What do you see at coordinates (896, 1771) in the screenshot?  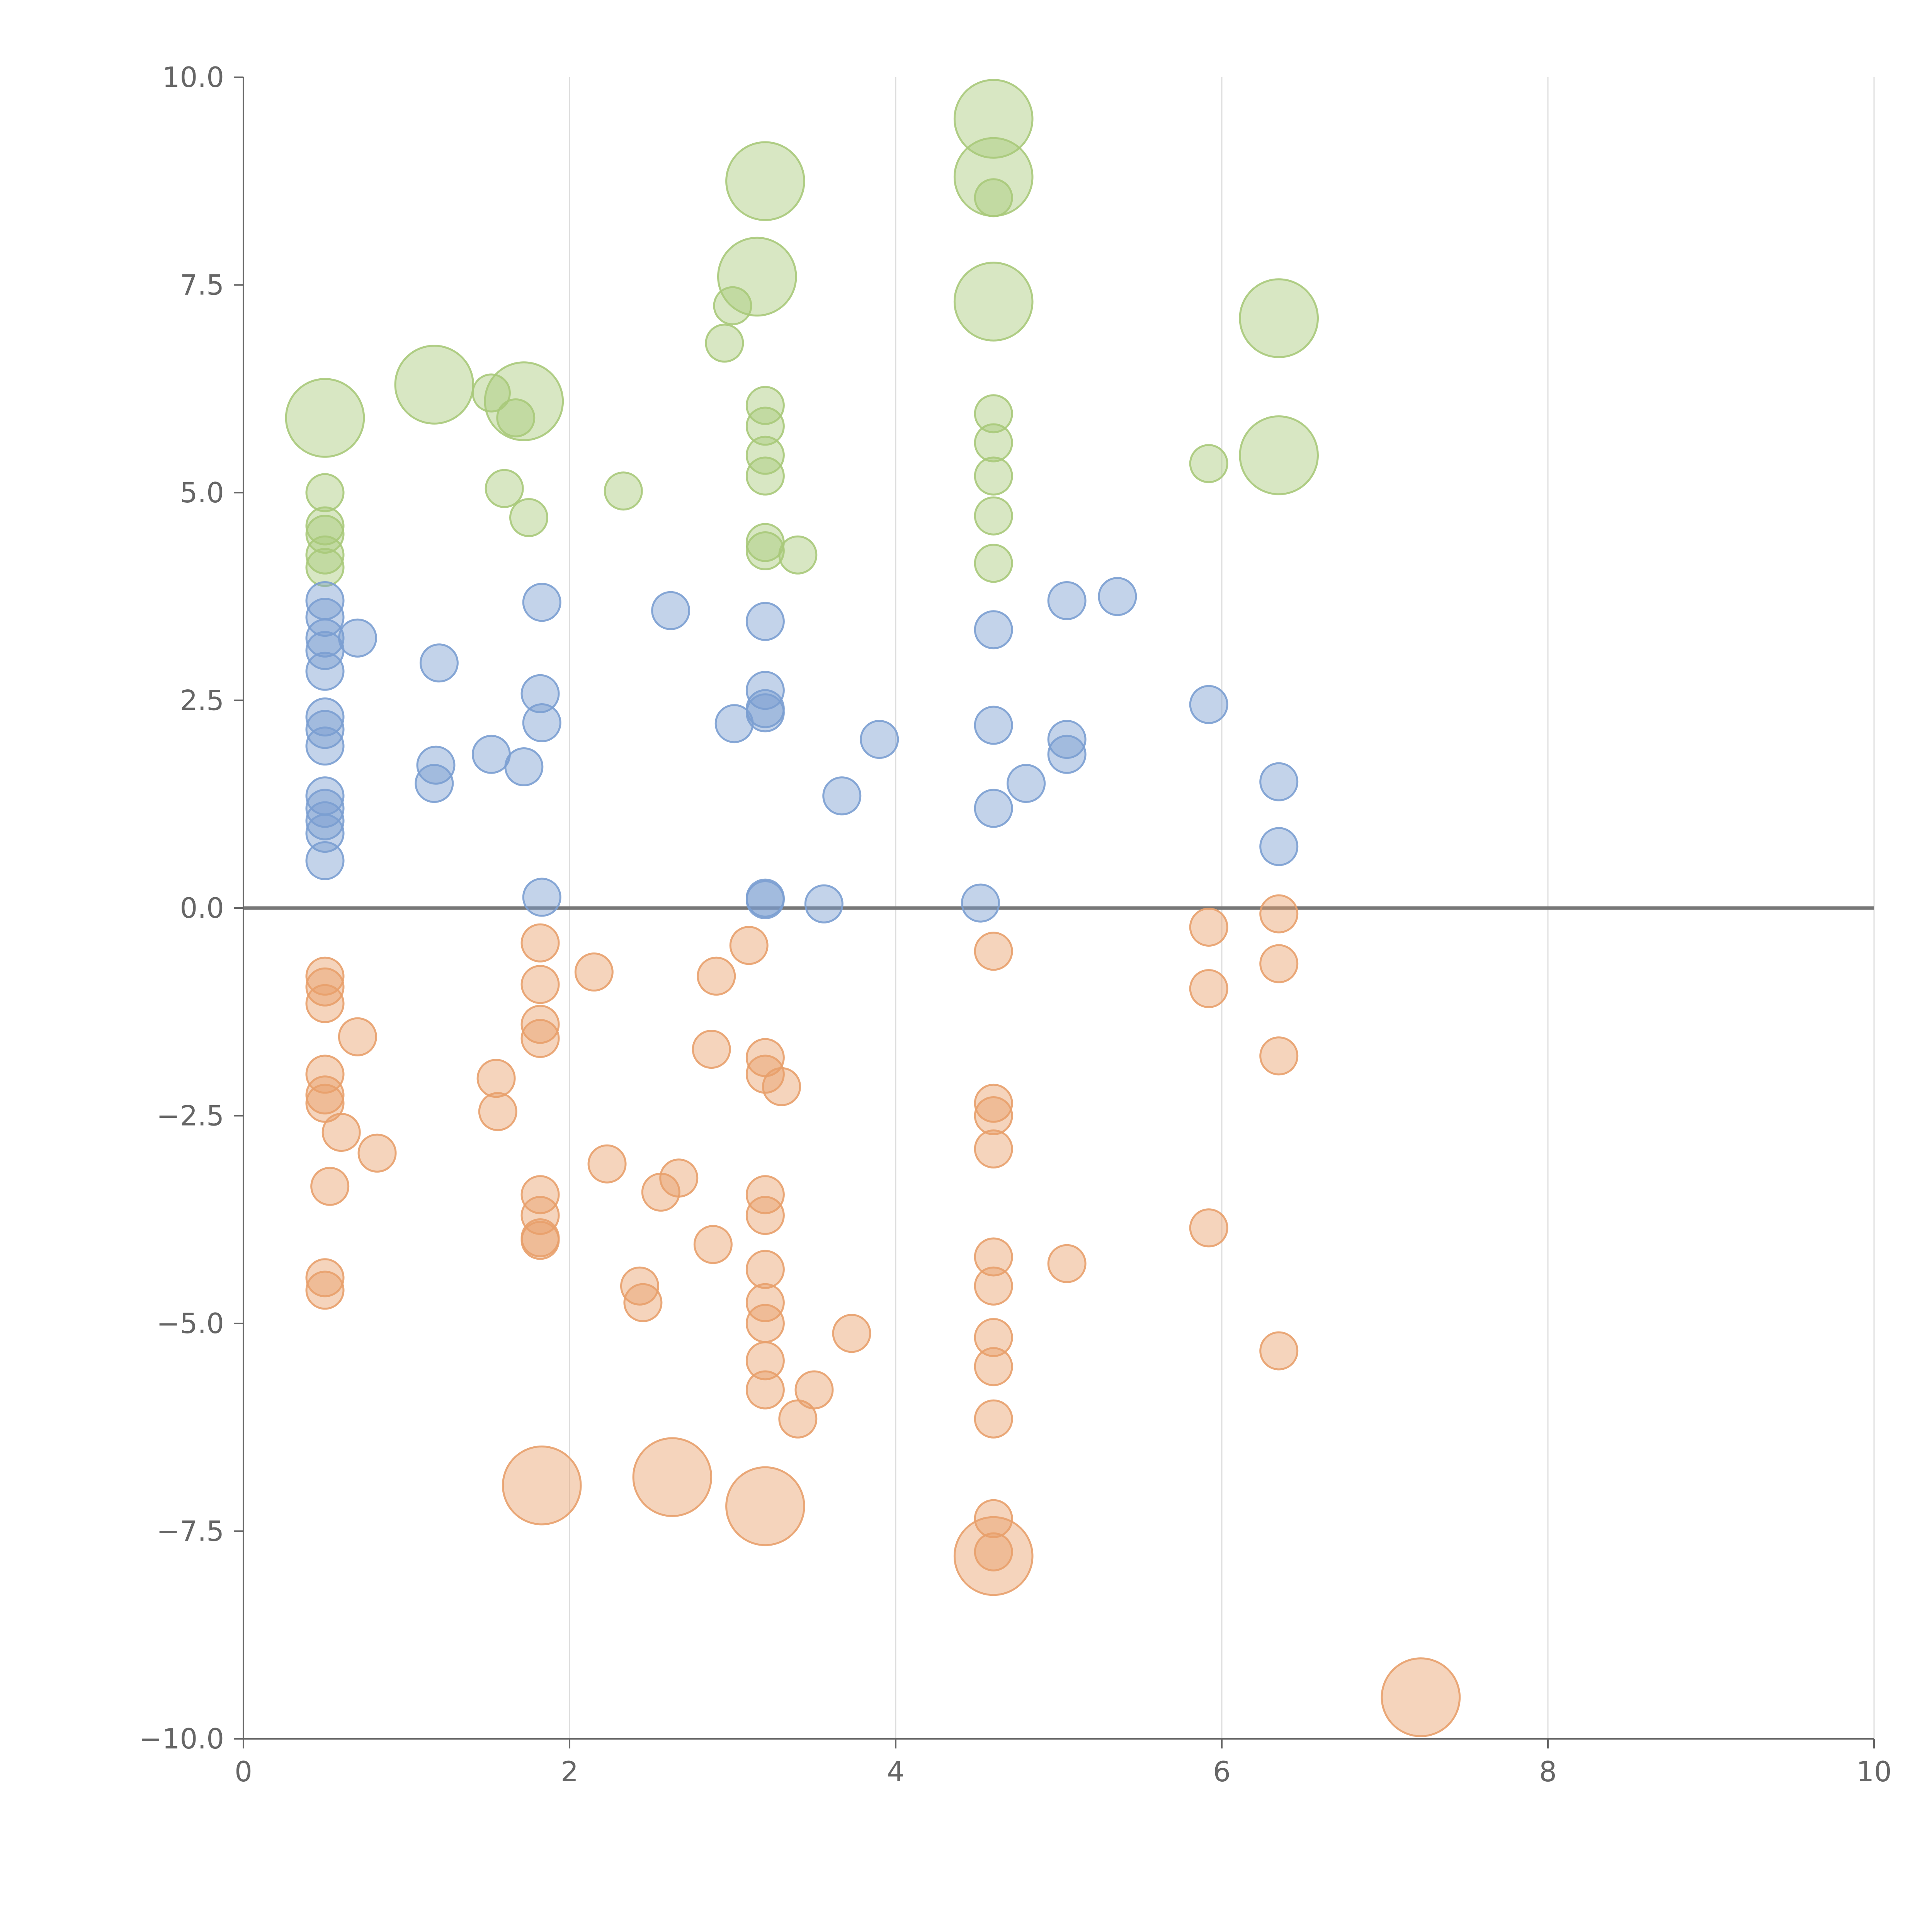 I see `x-tick-label: 4` at bounding box center [896, 1771].